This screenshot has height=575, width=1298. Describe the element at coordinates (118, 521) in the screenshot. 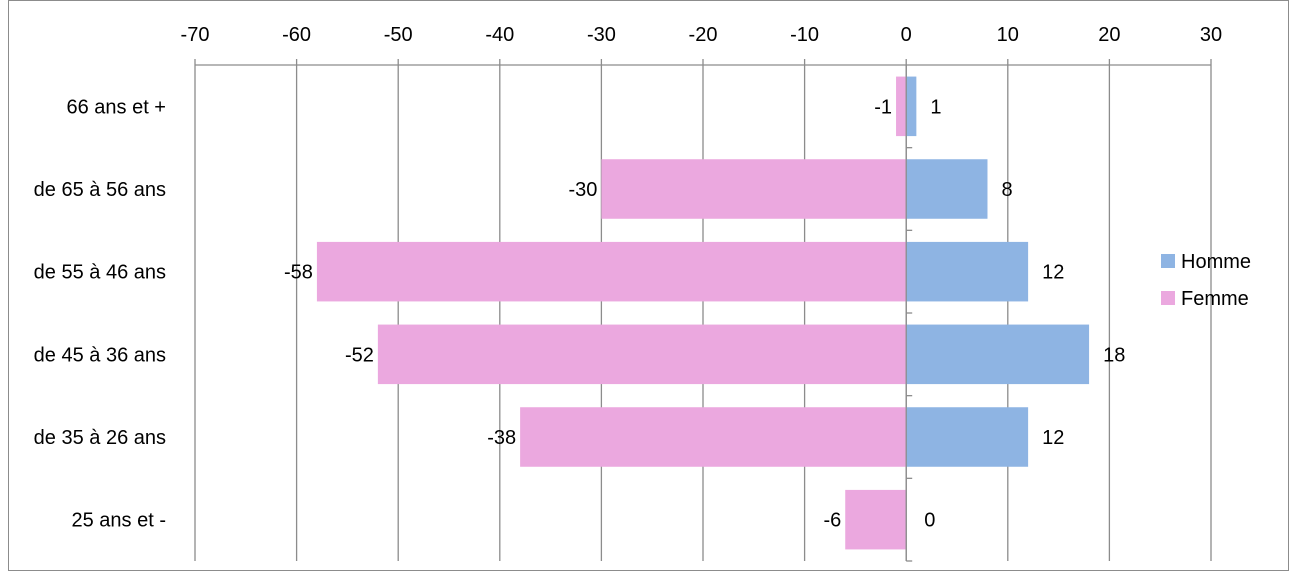

I see `category-label: 25 ans et -` at that location.